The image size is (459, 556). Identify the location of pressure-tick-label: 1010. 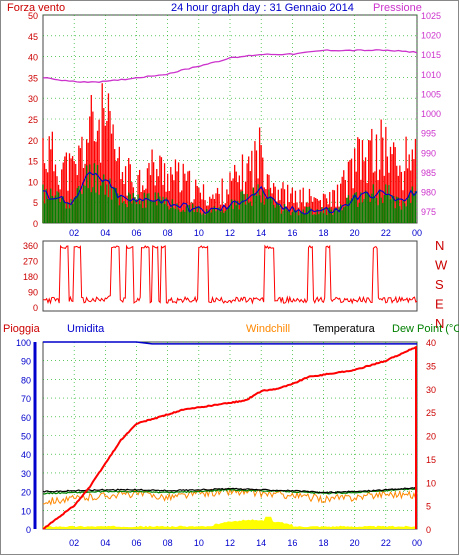
(431, 75).